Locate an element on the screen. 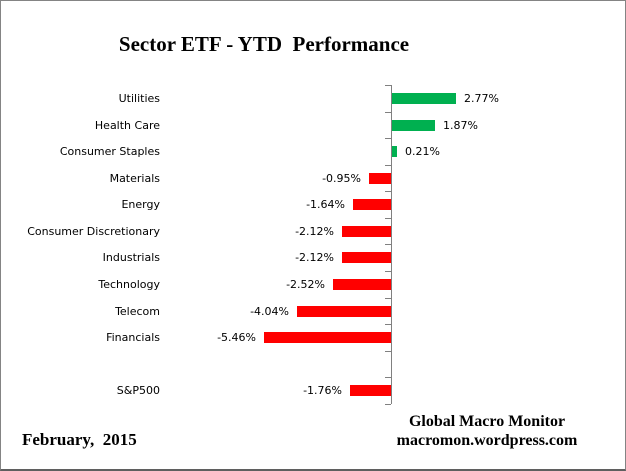 This screenshot has height=471, width=626. value-label: 2.77% is located at coordinates (481, 98).